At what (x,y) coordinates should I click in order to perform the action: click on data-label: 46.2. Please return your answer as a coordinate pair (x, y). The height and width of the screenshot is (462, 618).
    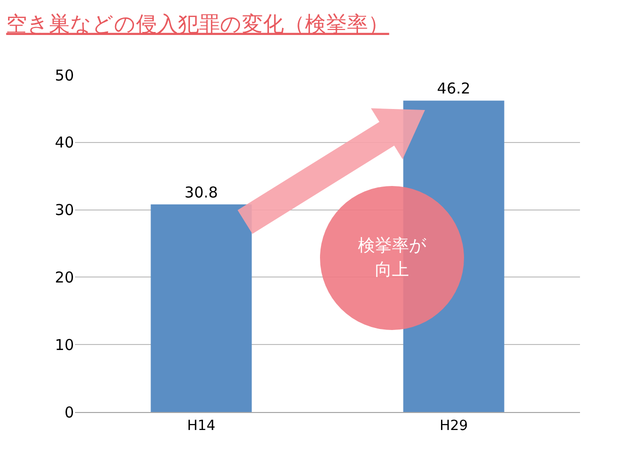
    Looking at the image, I should click on (453, 89).